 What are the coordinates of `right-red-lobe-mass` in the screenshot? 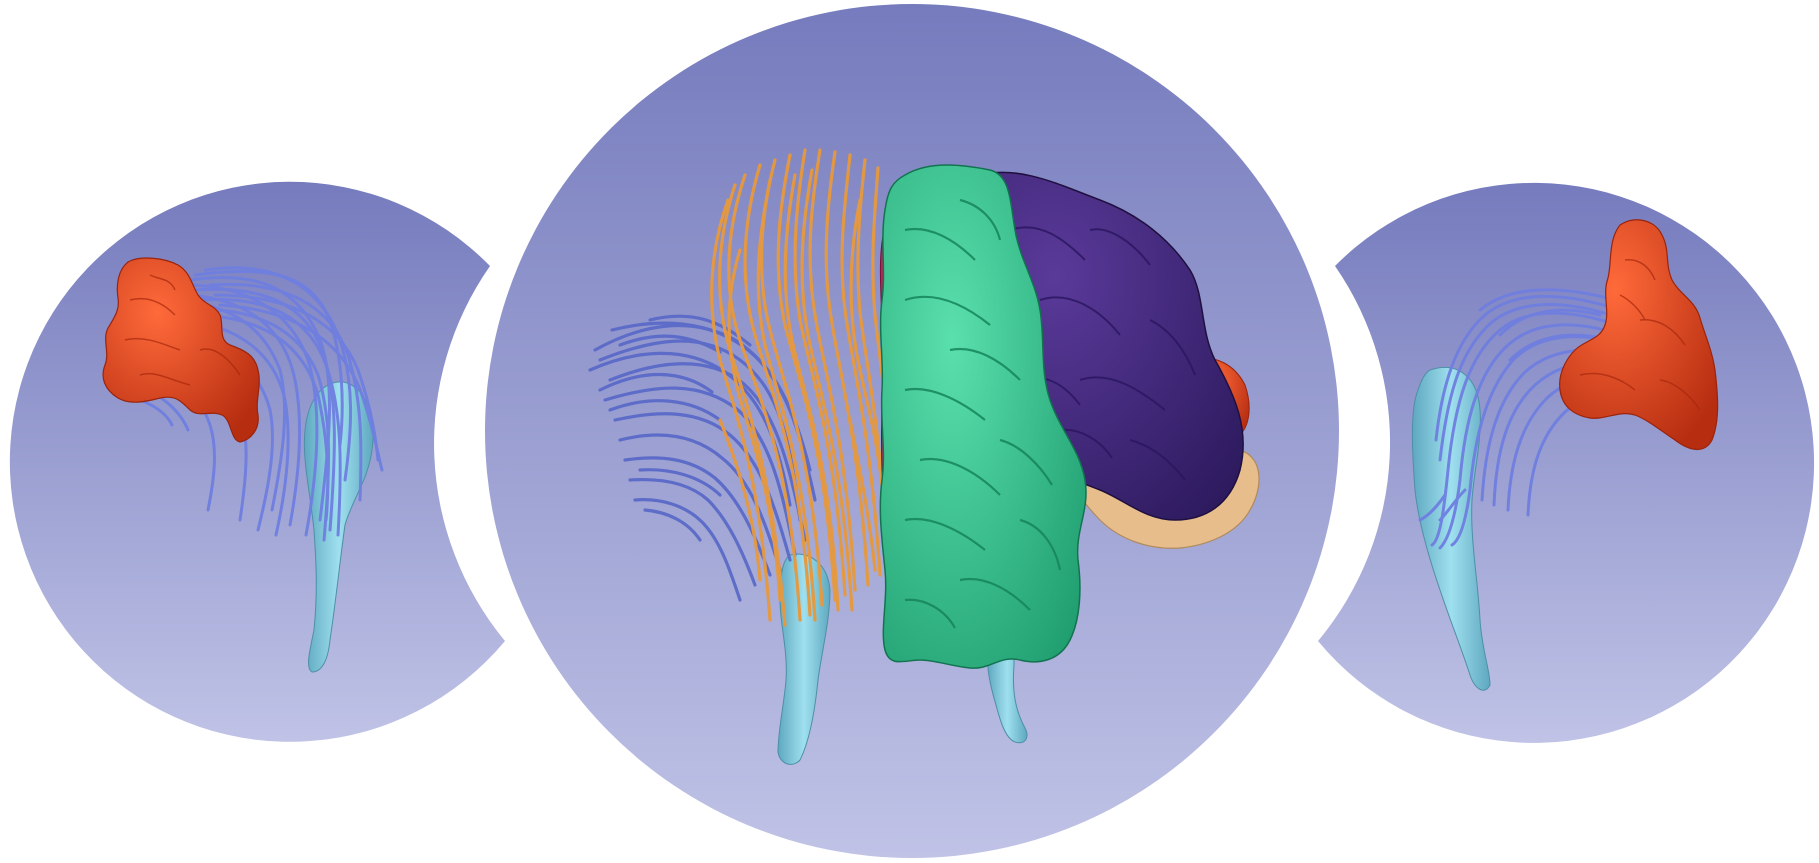 It's located at (1639, 334).